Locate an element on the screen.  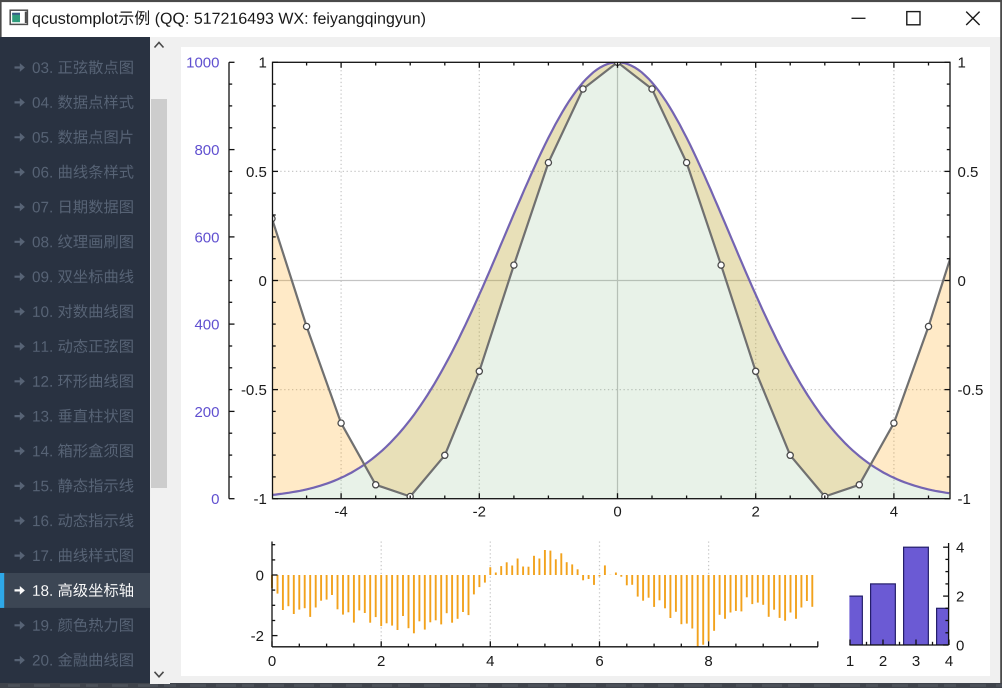
svg-text: -4 is located at coordinates (340, 512).